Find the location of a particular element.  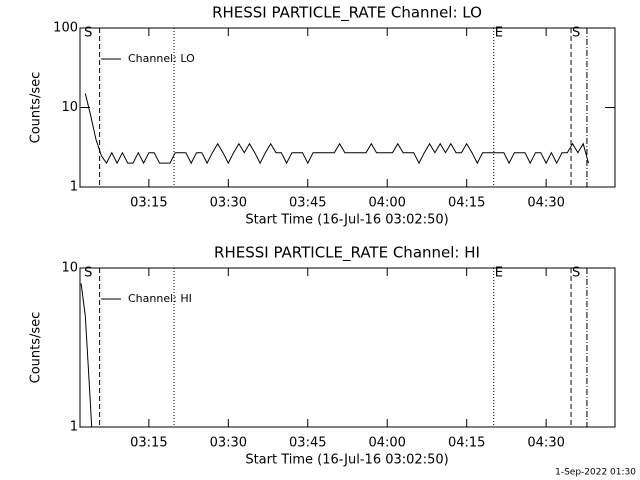

y-tick-label: 100 is located at coordinates (65, 28).